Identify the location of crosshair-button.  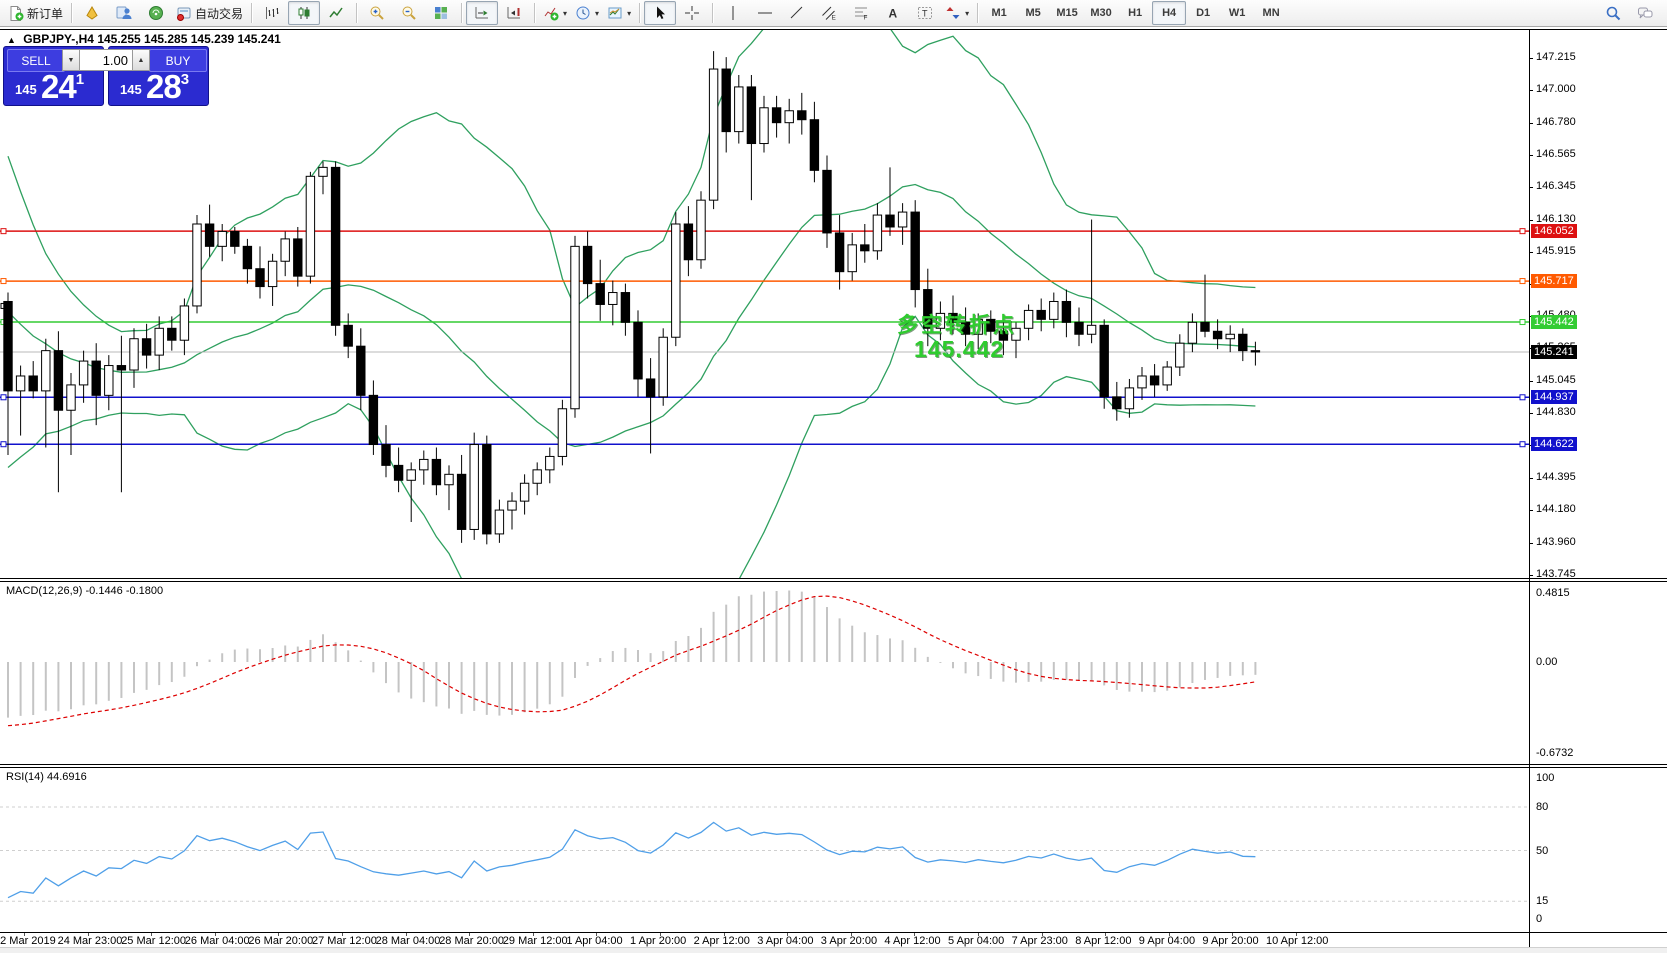
(692, 13).